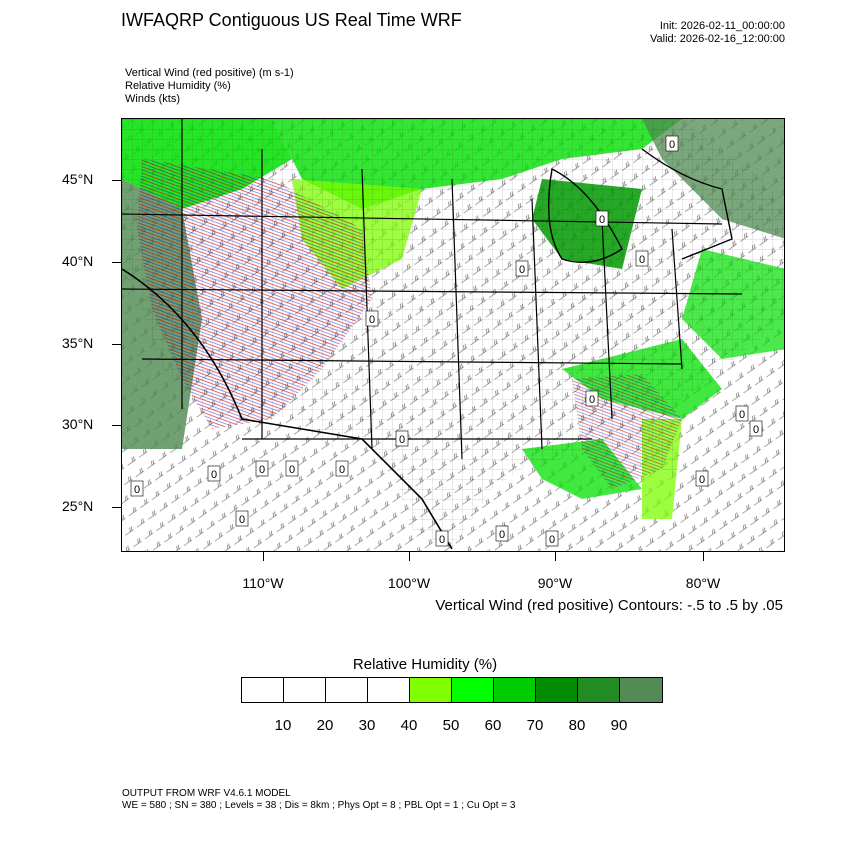  I want to click on footer-model: OUTPUT FROM WRF V4.6.1 MODEL, so click(206, 793).